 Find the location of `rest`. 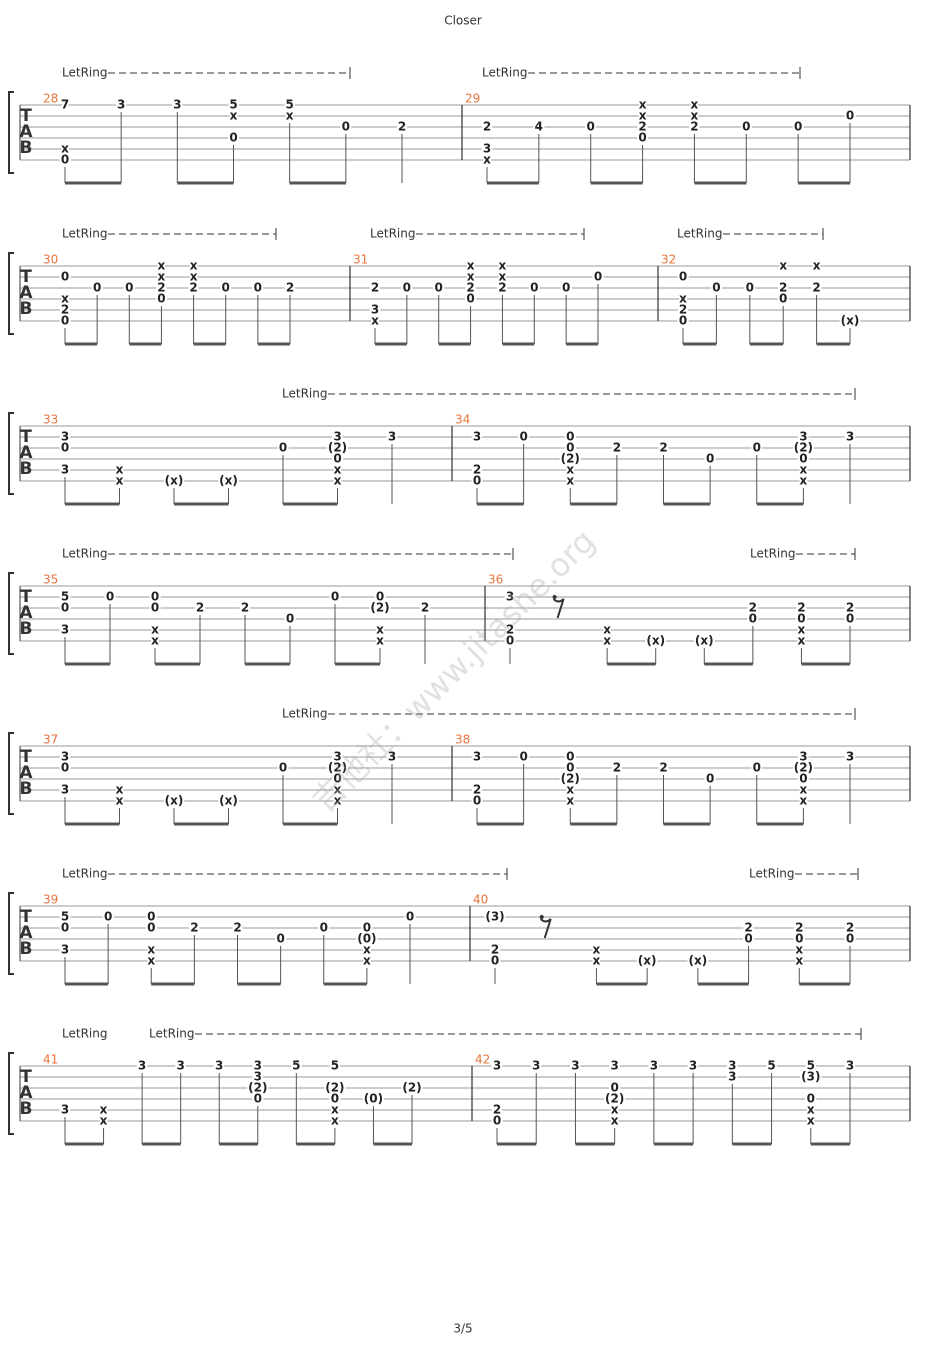

rest is located at coordinates (546, 928).